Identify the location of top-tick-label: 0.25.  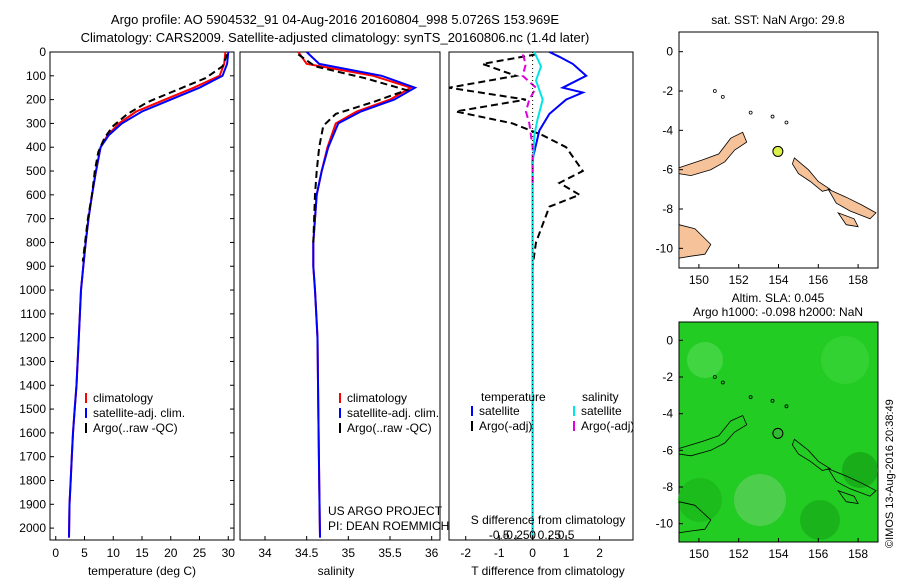
(550, 535).